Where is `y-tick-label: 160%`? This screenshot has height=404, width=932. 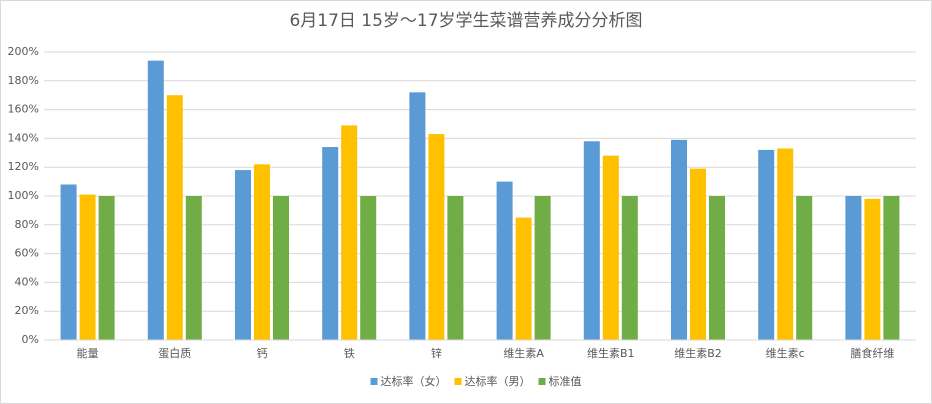 y-tick-label: 160% is located at coordinates (23, 109).